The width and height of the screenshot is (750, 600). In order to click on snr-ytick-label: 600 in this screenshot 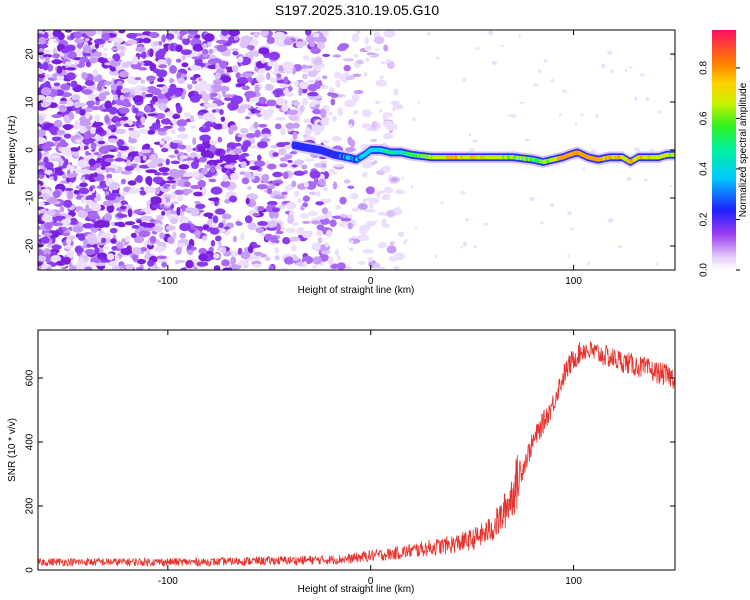, I will do `click(30, 377)`.